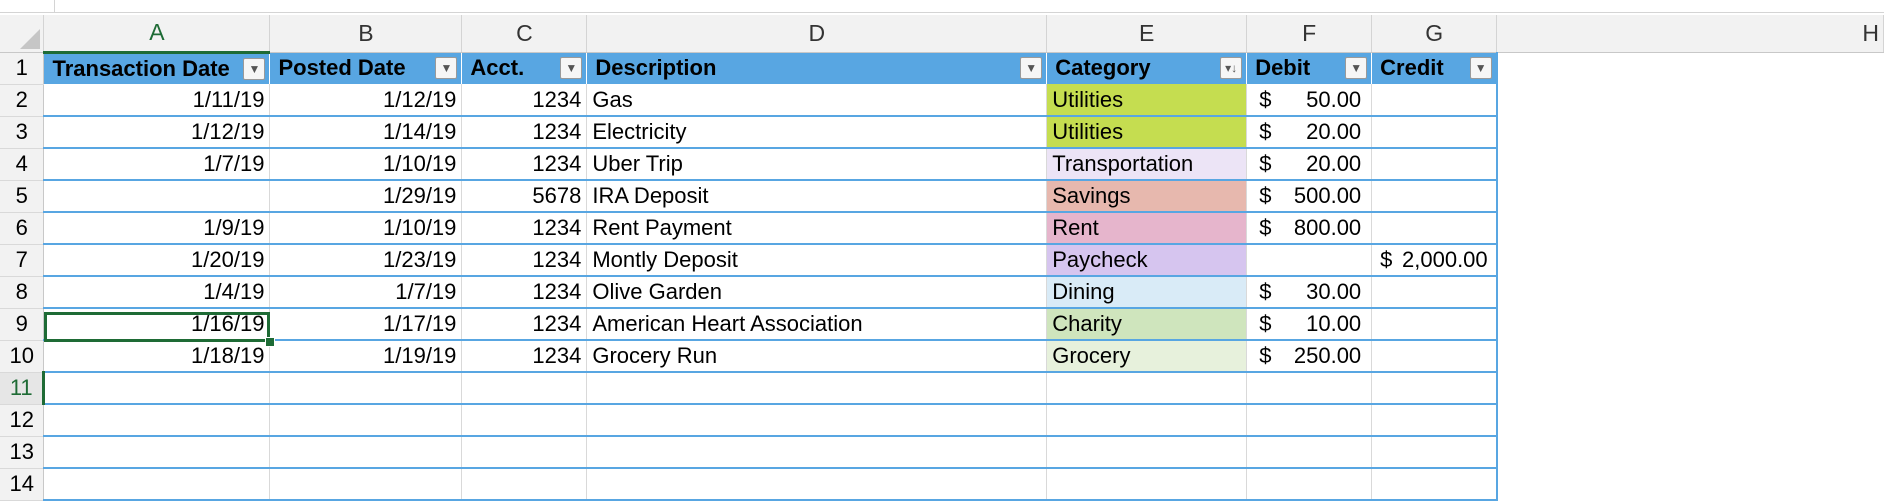 The width and height of the screenshot is (1884, 501). I want to click on row-header: 2, so click(22, 100).